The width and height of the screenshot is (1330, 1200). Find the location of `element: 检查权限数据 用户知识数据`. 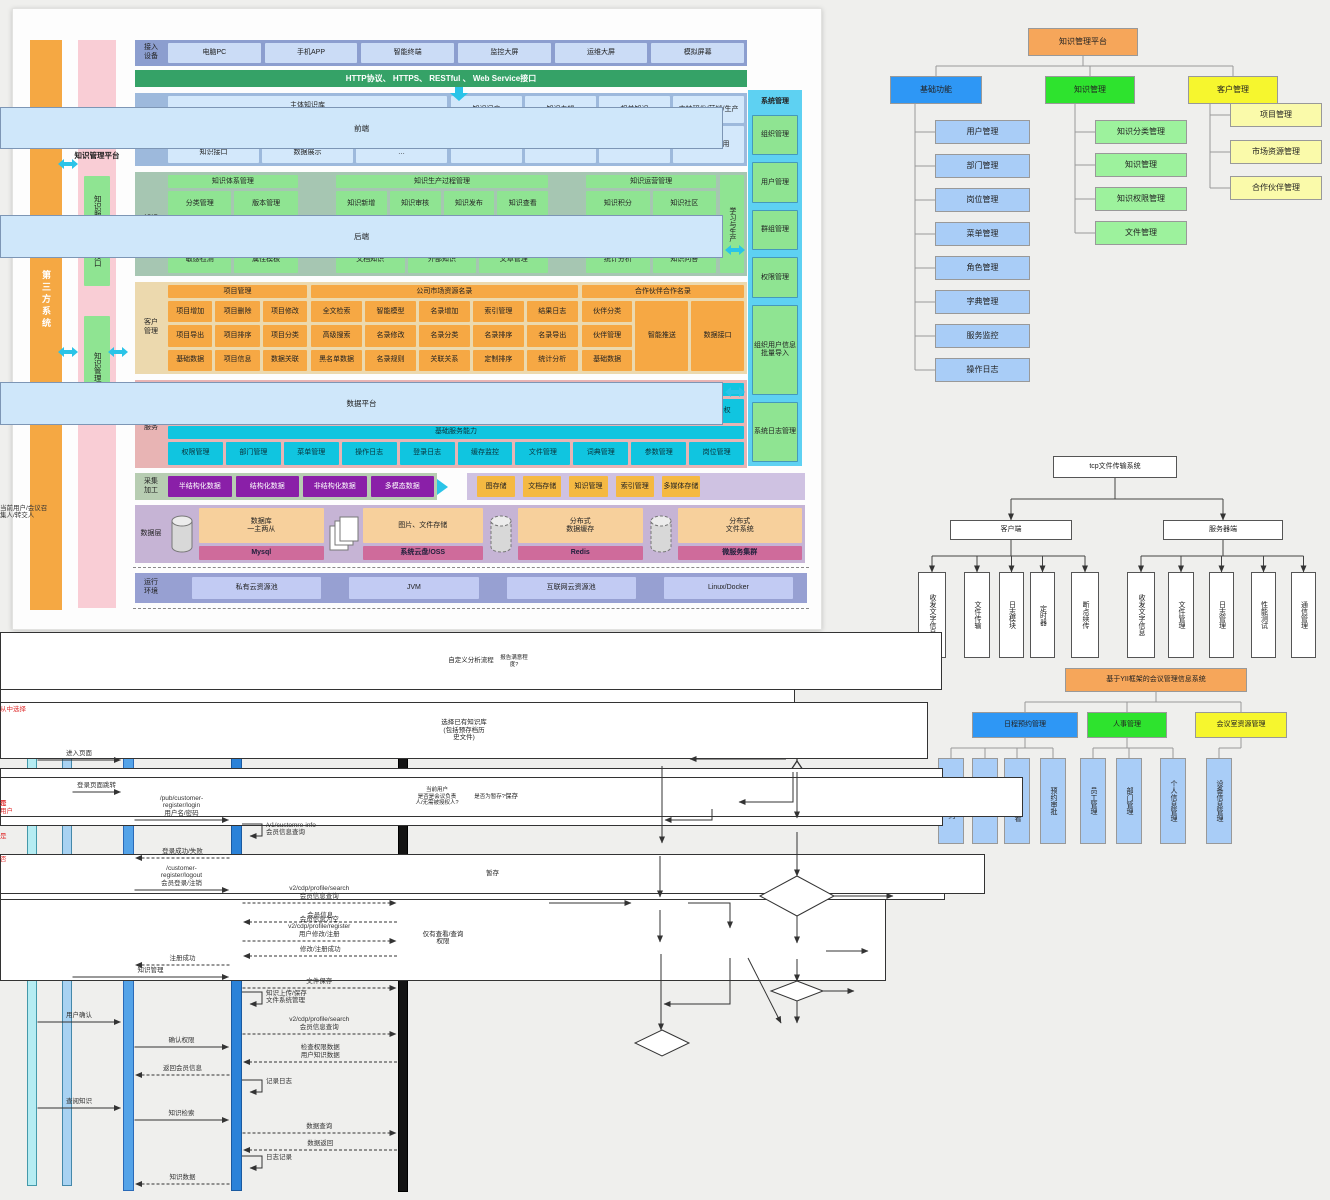

element: 检查权限数据 用户知识数据 is located at coordinates (320, 1051).